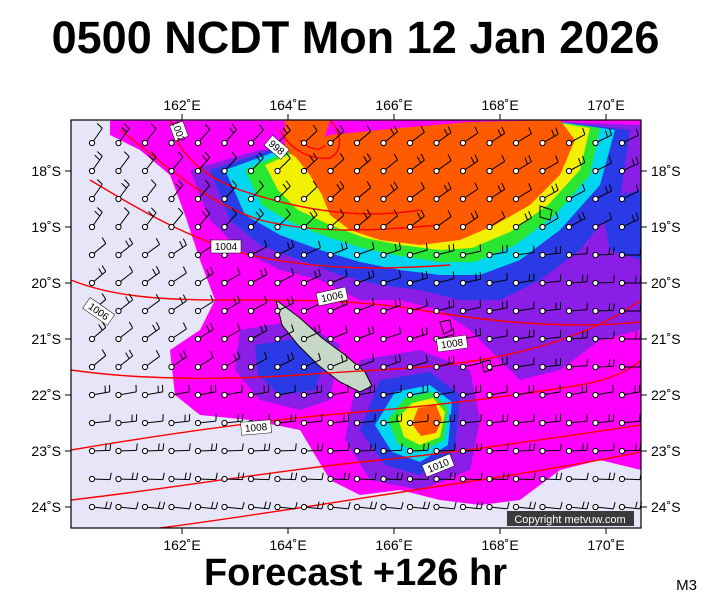 Image resolution: width=711 pixels, height=600 pixels. Describe the element at coordinates (499, 105) in the screenshot. I see `lon-label: 168˚E` at that location.